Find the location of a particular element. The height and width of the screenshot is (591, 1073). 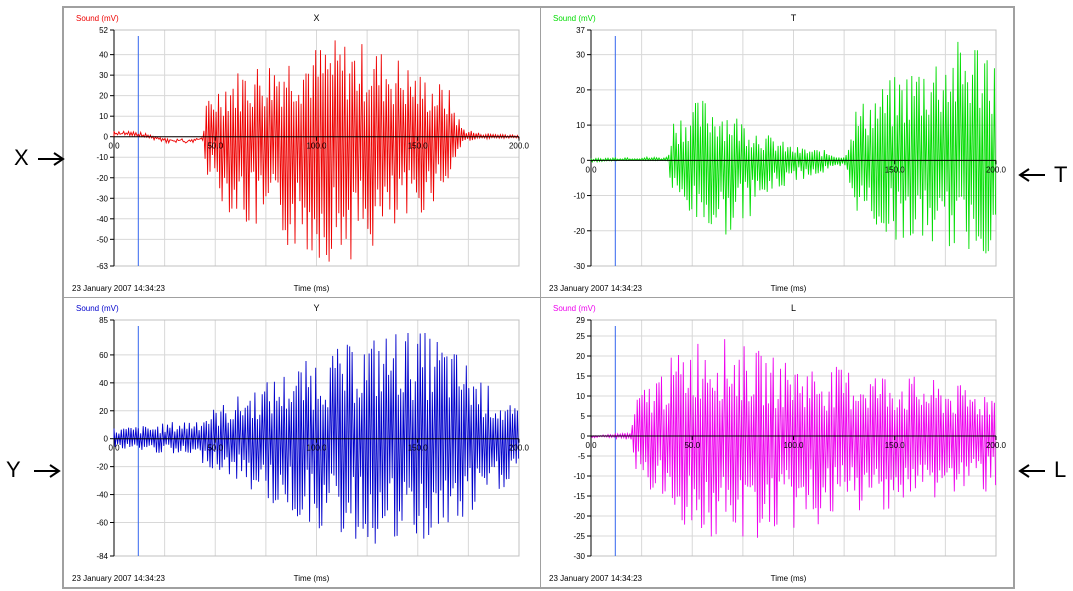

chart-title: X is located at coordinates (316, 18).